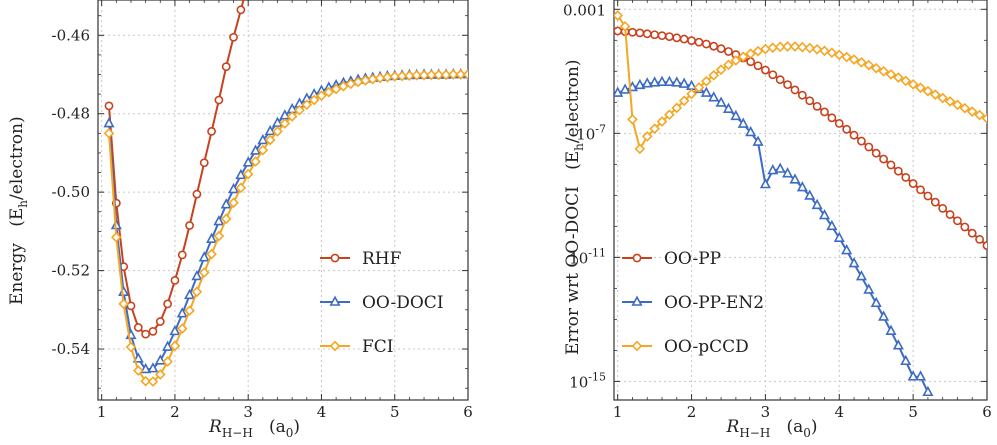  What do you see at coordinates (786, 427) in the screenshot?
I see `x-axis-title-part: (a` at bounding box center [786, 427].